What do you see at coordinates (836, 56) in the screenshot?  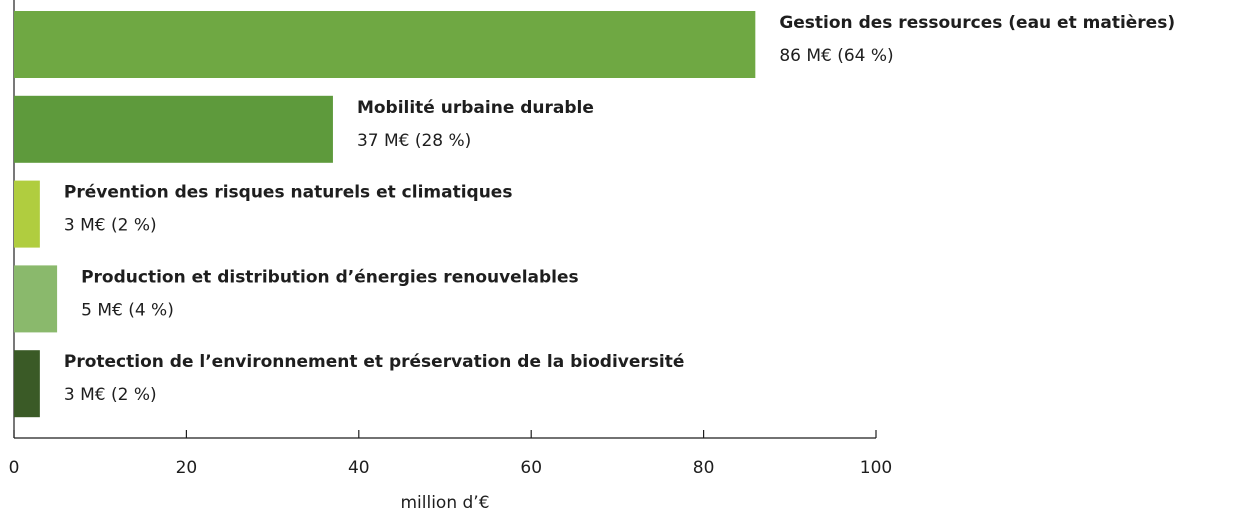 I see `value-label: 86 M€ (64 %)` at bounding box center [836, 56].